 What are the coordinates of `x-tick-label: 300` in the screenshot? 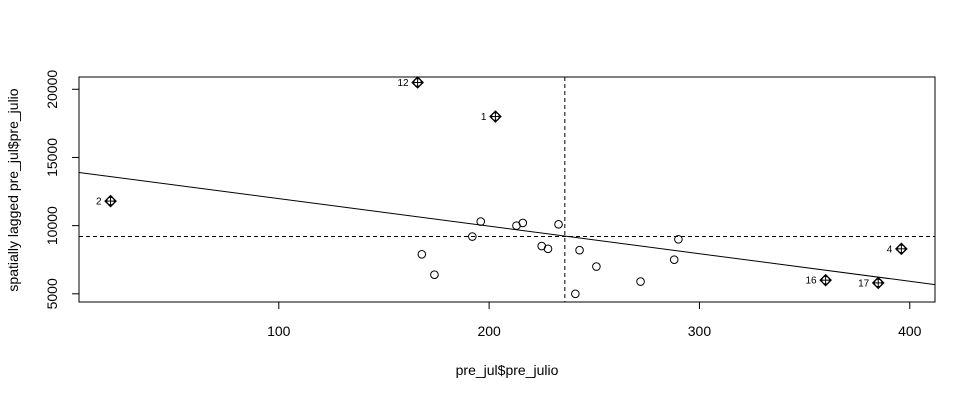 It's located at (700, 331).